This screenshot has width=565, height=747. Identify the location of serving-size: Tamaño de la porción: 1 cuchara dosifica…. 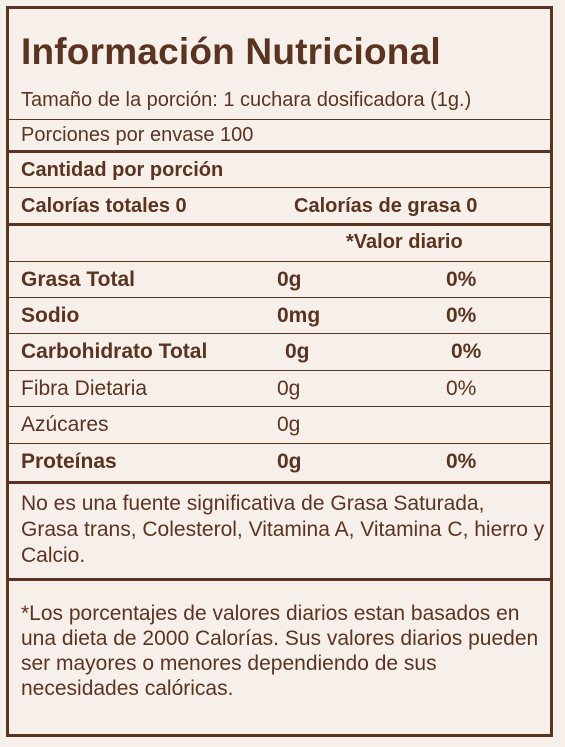
(246, 100).